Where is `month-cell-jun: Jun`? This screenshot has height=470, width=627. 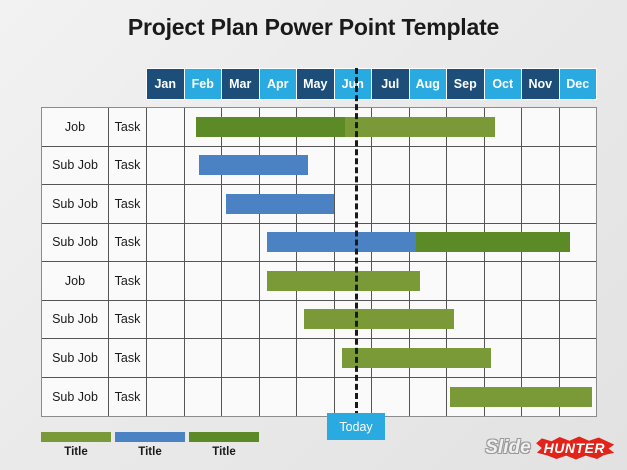
month-cell-jun: Jun is located at coordinates (353, 84).